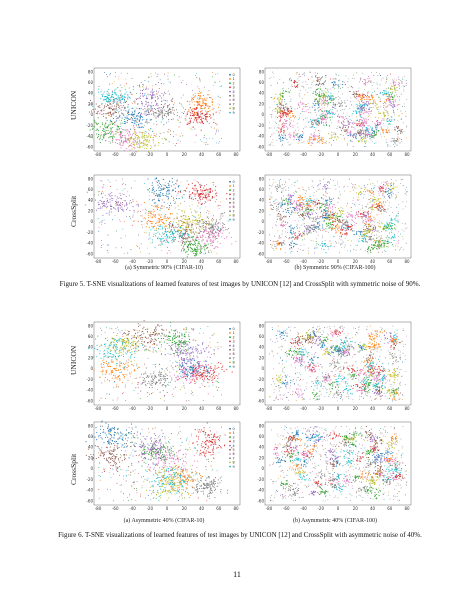 The height and width of the screenshot is (613, 474). Describe the element at coordinates (390, 154) in the screenshot. I see `x-tick-label: 60` at that location.